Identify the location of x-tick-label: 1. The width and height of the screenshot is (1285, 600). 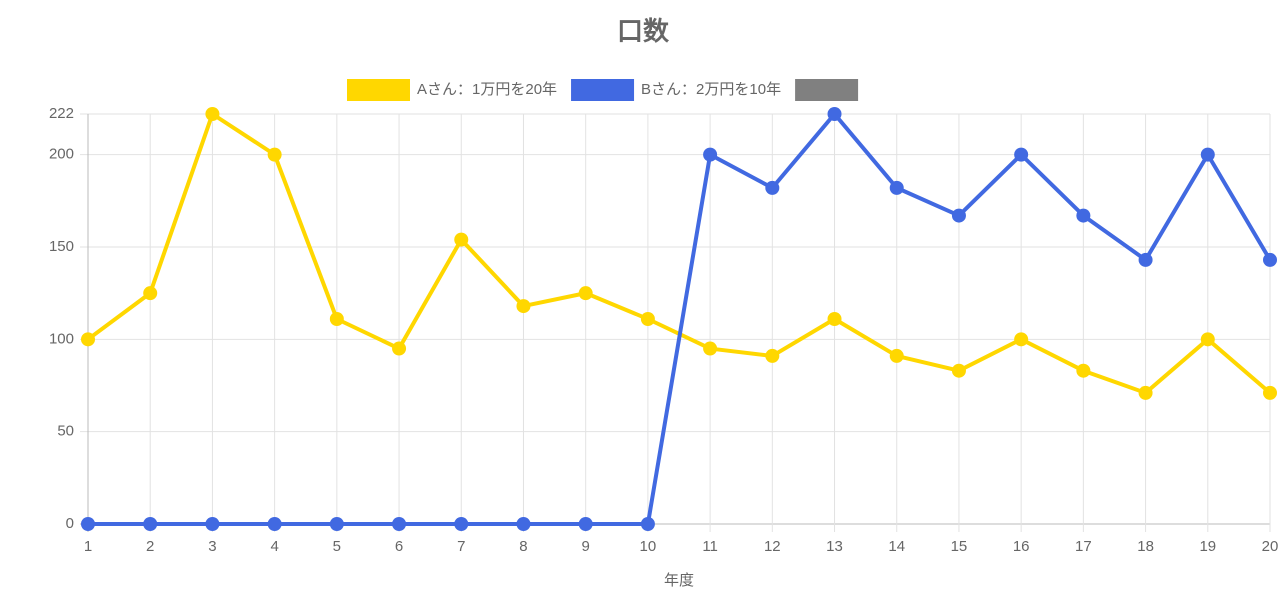
(88, 546).